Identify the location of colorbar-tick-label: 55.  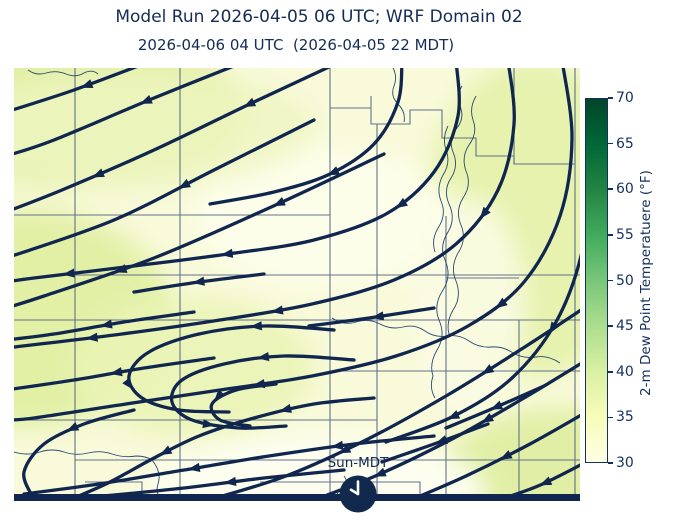
(625, 234).